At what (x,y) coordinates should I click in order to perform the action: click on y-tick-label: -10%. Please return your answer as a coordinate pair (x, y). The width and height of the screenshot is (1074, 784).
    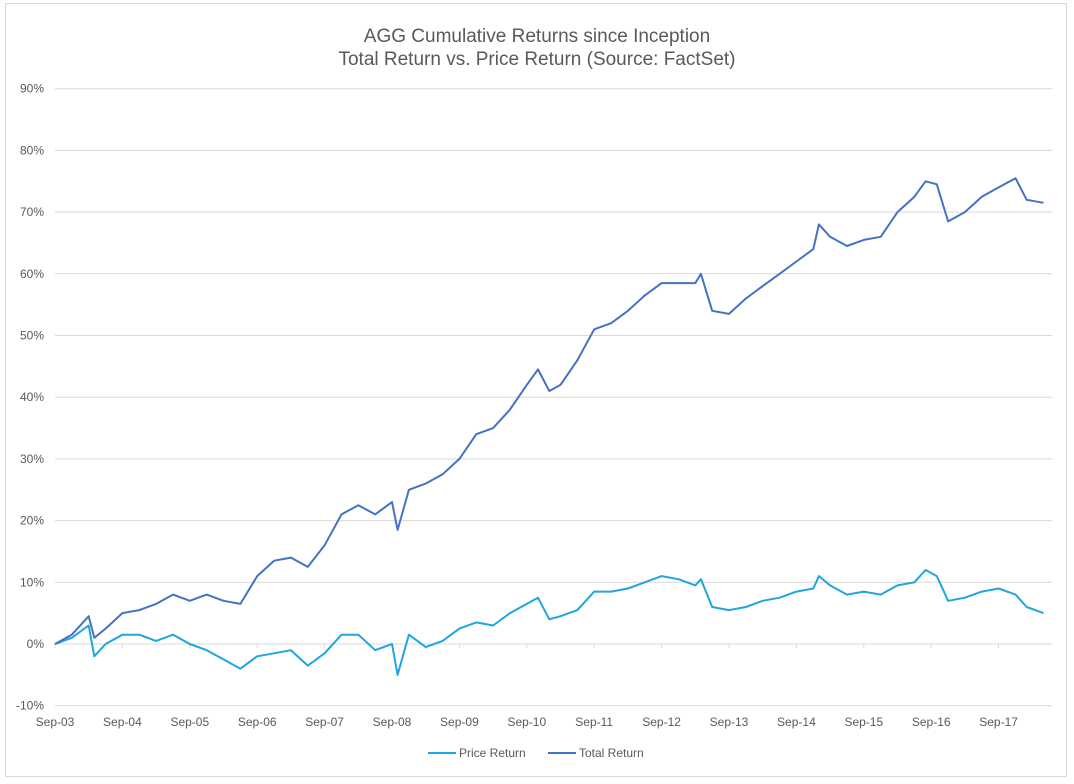
    Looking at the image, I should click on (30, 706).